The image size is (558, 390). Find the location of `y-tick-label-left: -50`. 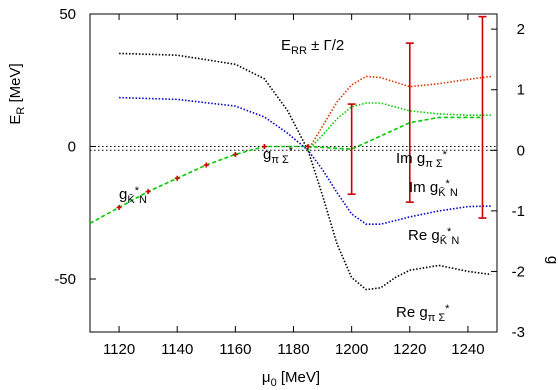

y-tick-label-left: -50 is located at coordinates (65, 279).